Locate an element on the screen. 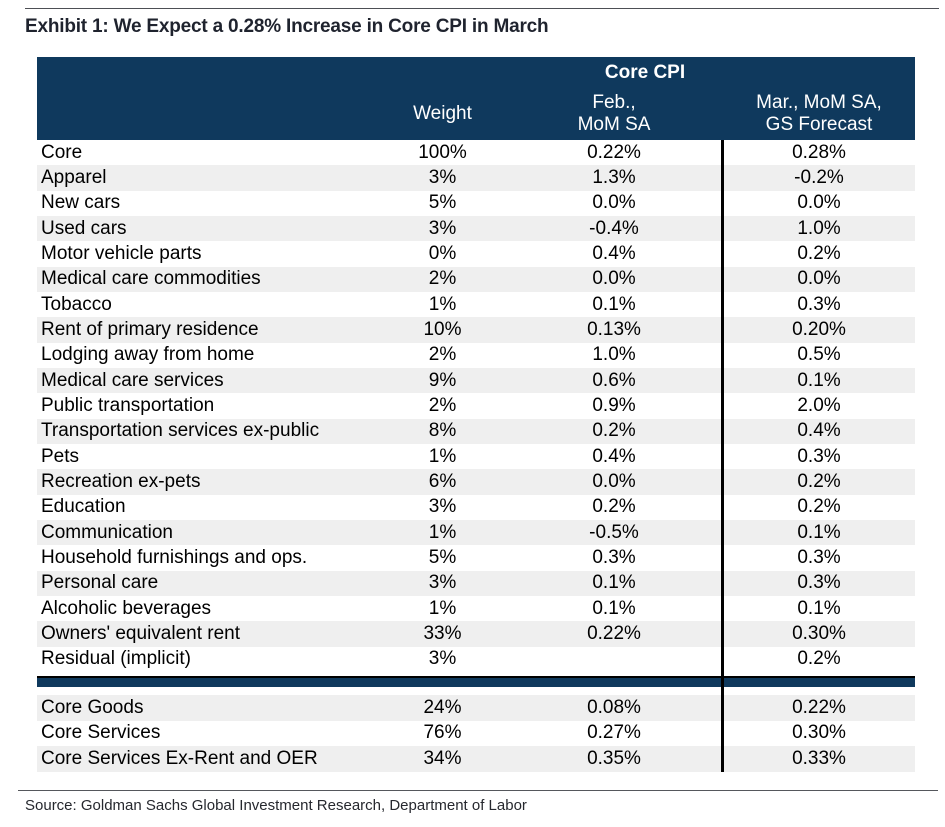 The height and width of the screenshot is (827, 945). col-header-mar-line1: Mar., MoM SA, is located at coordinates (819, 102).